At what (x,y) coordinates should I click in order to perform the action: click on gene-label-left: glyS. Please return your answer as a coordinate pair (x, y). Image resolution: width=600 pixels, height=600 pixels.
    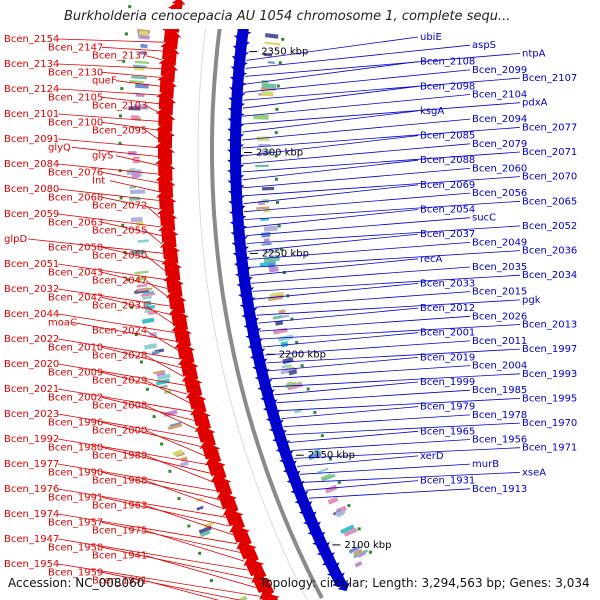
    Looking at the image, I should click on (102, 156).